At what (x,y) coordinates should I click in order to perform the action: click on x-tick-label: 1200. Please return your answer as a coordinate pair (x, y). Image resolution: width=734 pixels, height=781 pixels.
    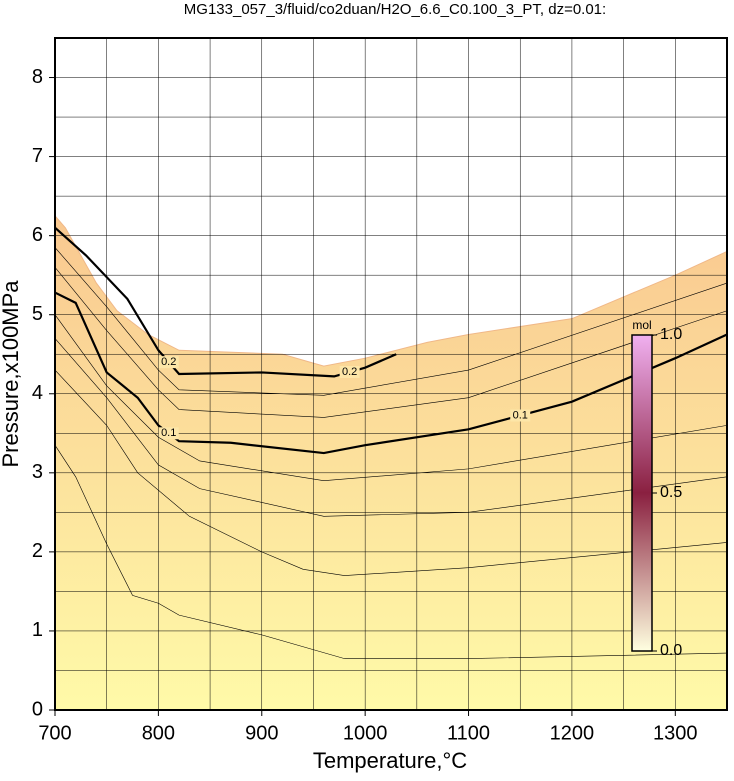
    Looking at the image, I should click on (572, 733).